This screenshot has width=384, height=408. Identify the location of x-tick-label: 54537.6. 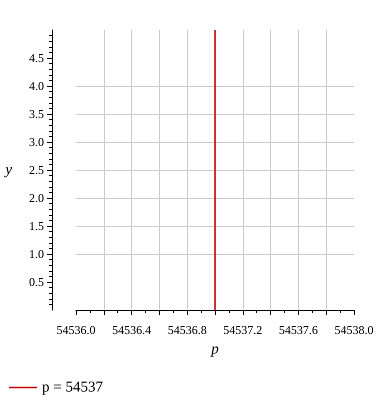
(298, 330).